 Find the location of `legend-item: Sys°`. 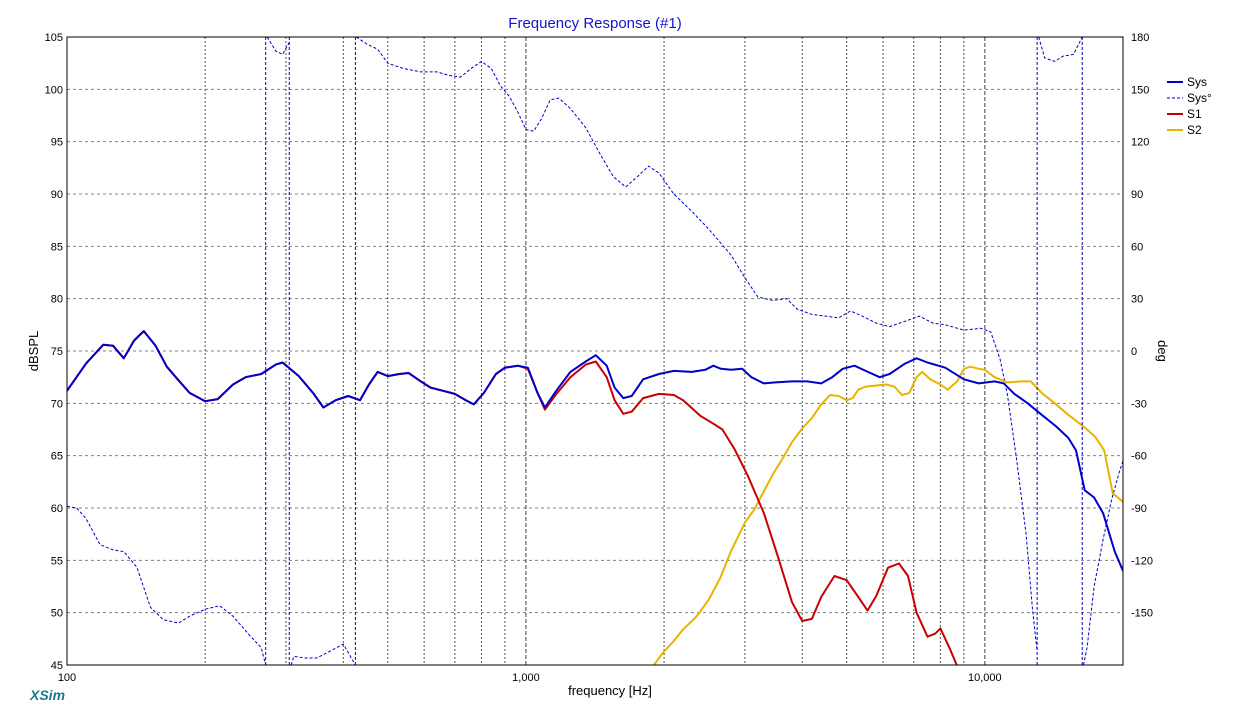

legend-item: Sys° is located at coordinates (1189, 98).